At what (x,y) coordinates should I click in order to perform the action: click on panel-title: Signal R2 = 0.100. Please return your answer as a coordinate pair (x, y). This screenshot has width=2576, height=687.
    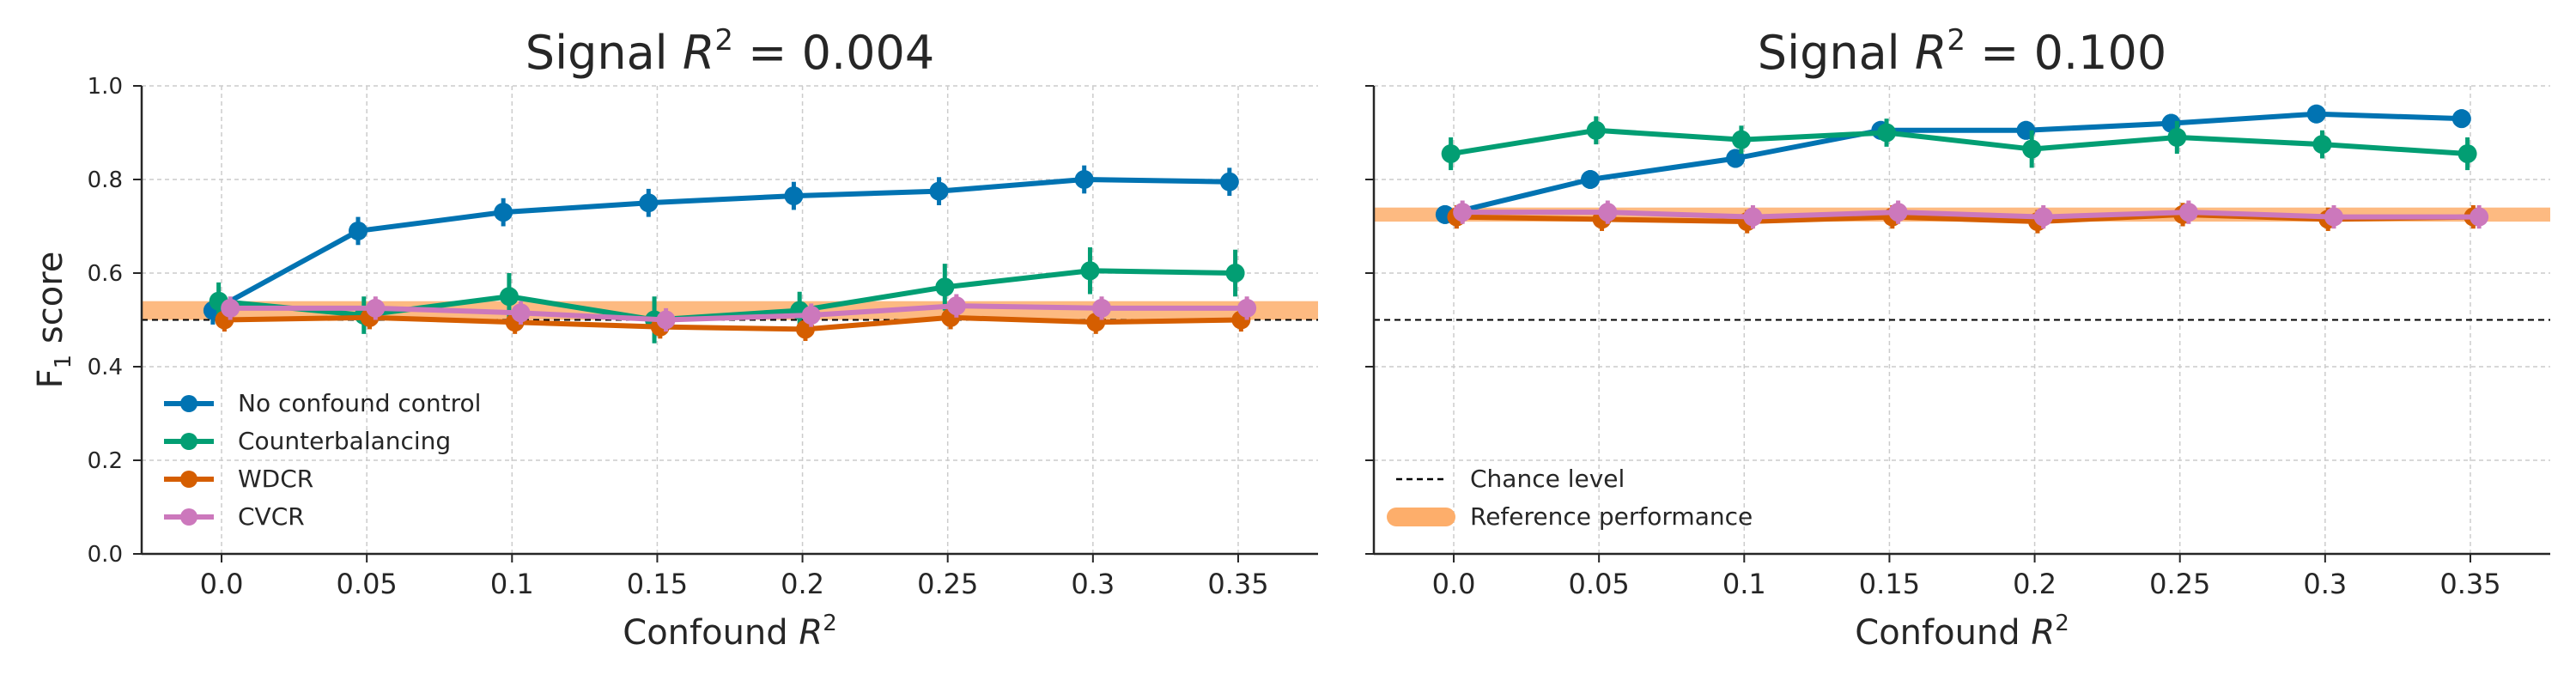
    Looking at the image, I should click on (1962, 51).